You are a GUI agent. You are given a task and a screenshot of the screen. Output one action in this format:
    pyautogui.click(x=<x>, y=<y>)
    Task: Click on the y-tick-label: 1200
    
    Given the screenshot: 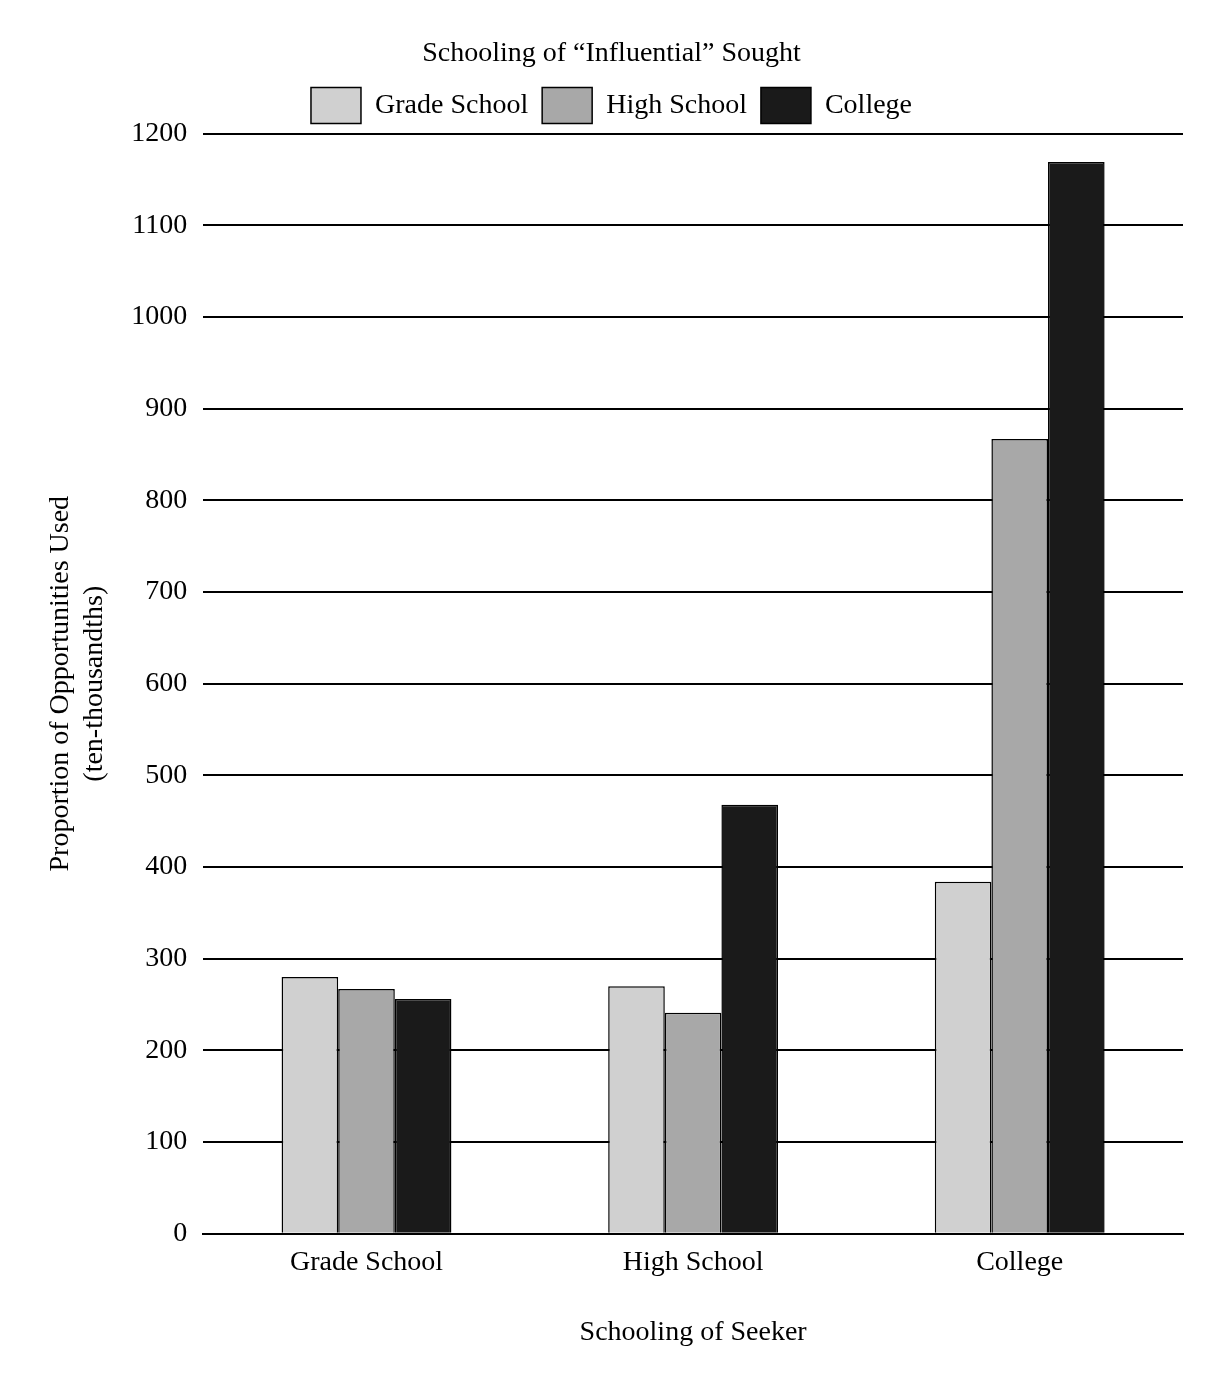 What is the action you would take?
    pyautogui.click(x=159, y=131)
    